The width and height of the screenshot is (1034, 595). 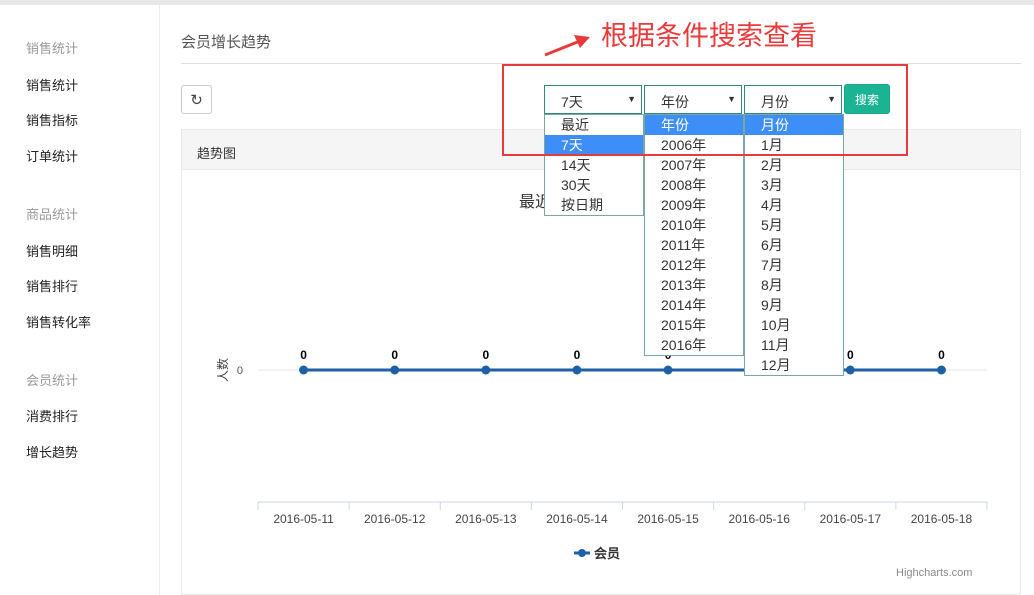 What do you see at coordinates (675, 102) in the screenshot?
I see `year-select-value: 年份` at bounding box center [675, 102].